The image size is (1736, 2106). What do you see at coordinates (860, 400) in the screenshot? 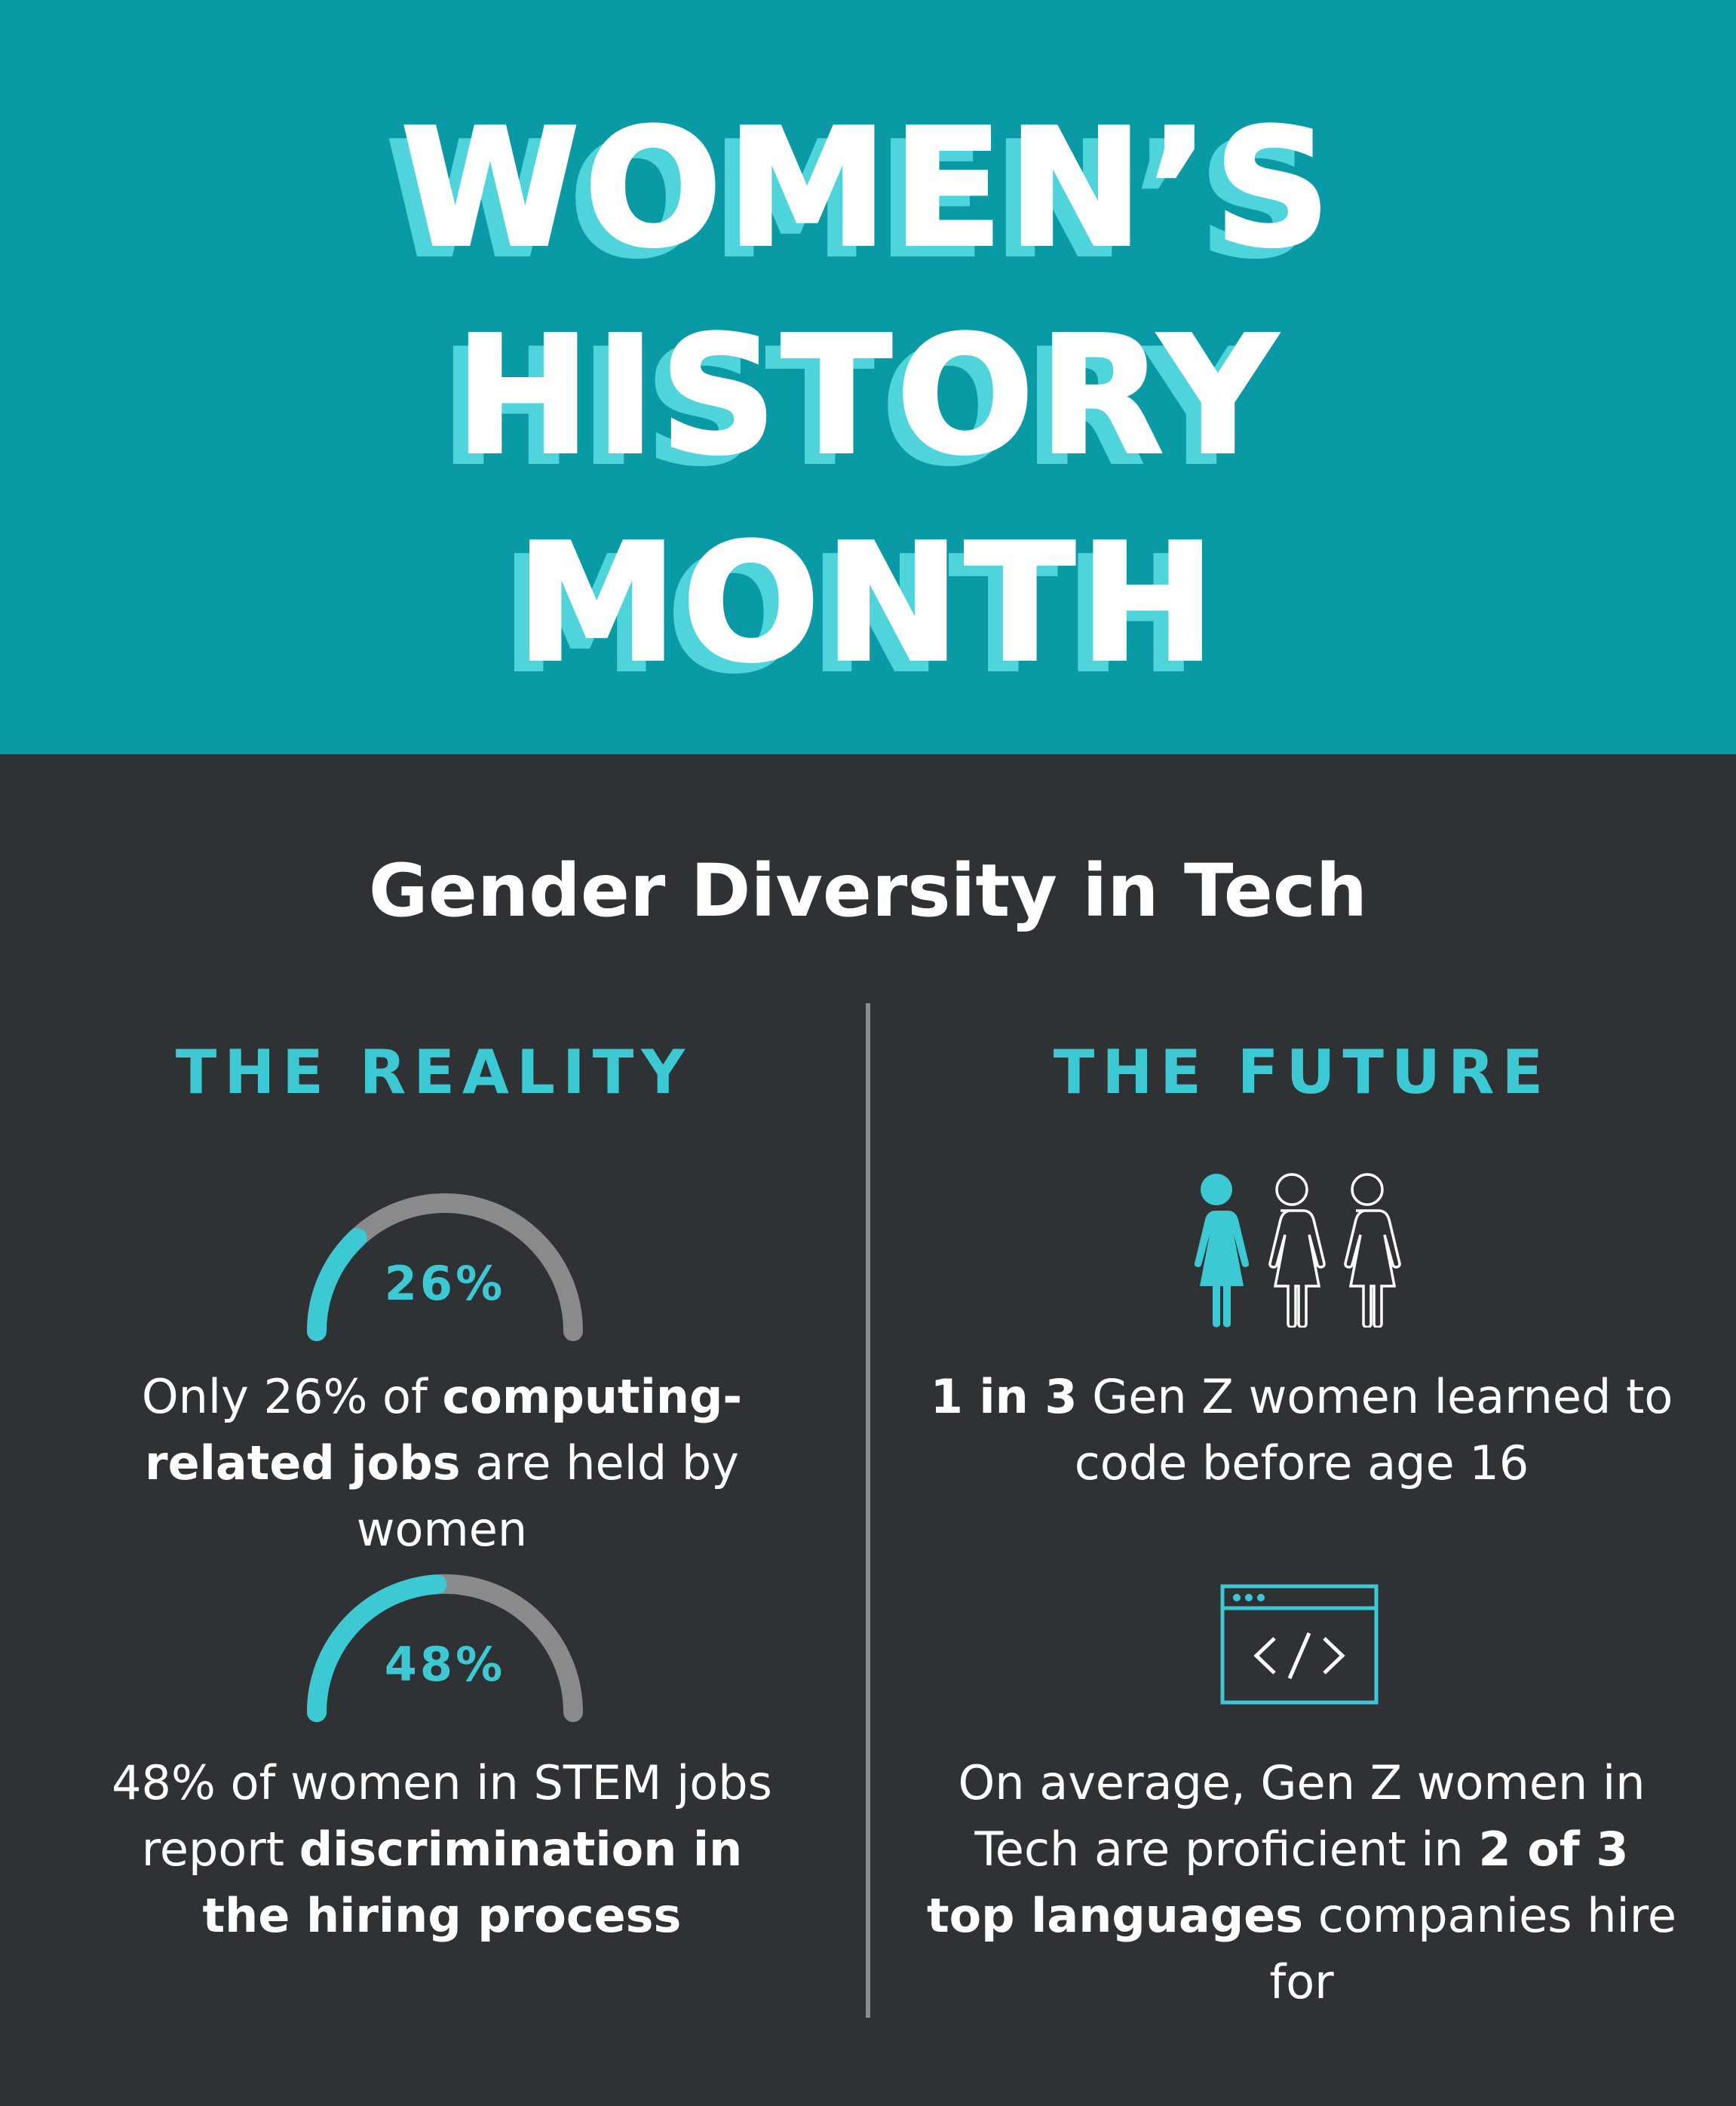
I see `title-line-2: HISTORY HISTORY` at bounding box center [860, 400].